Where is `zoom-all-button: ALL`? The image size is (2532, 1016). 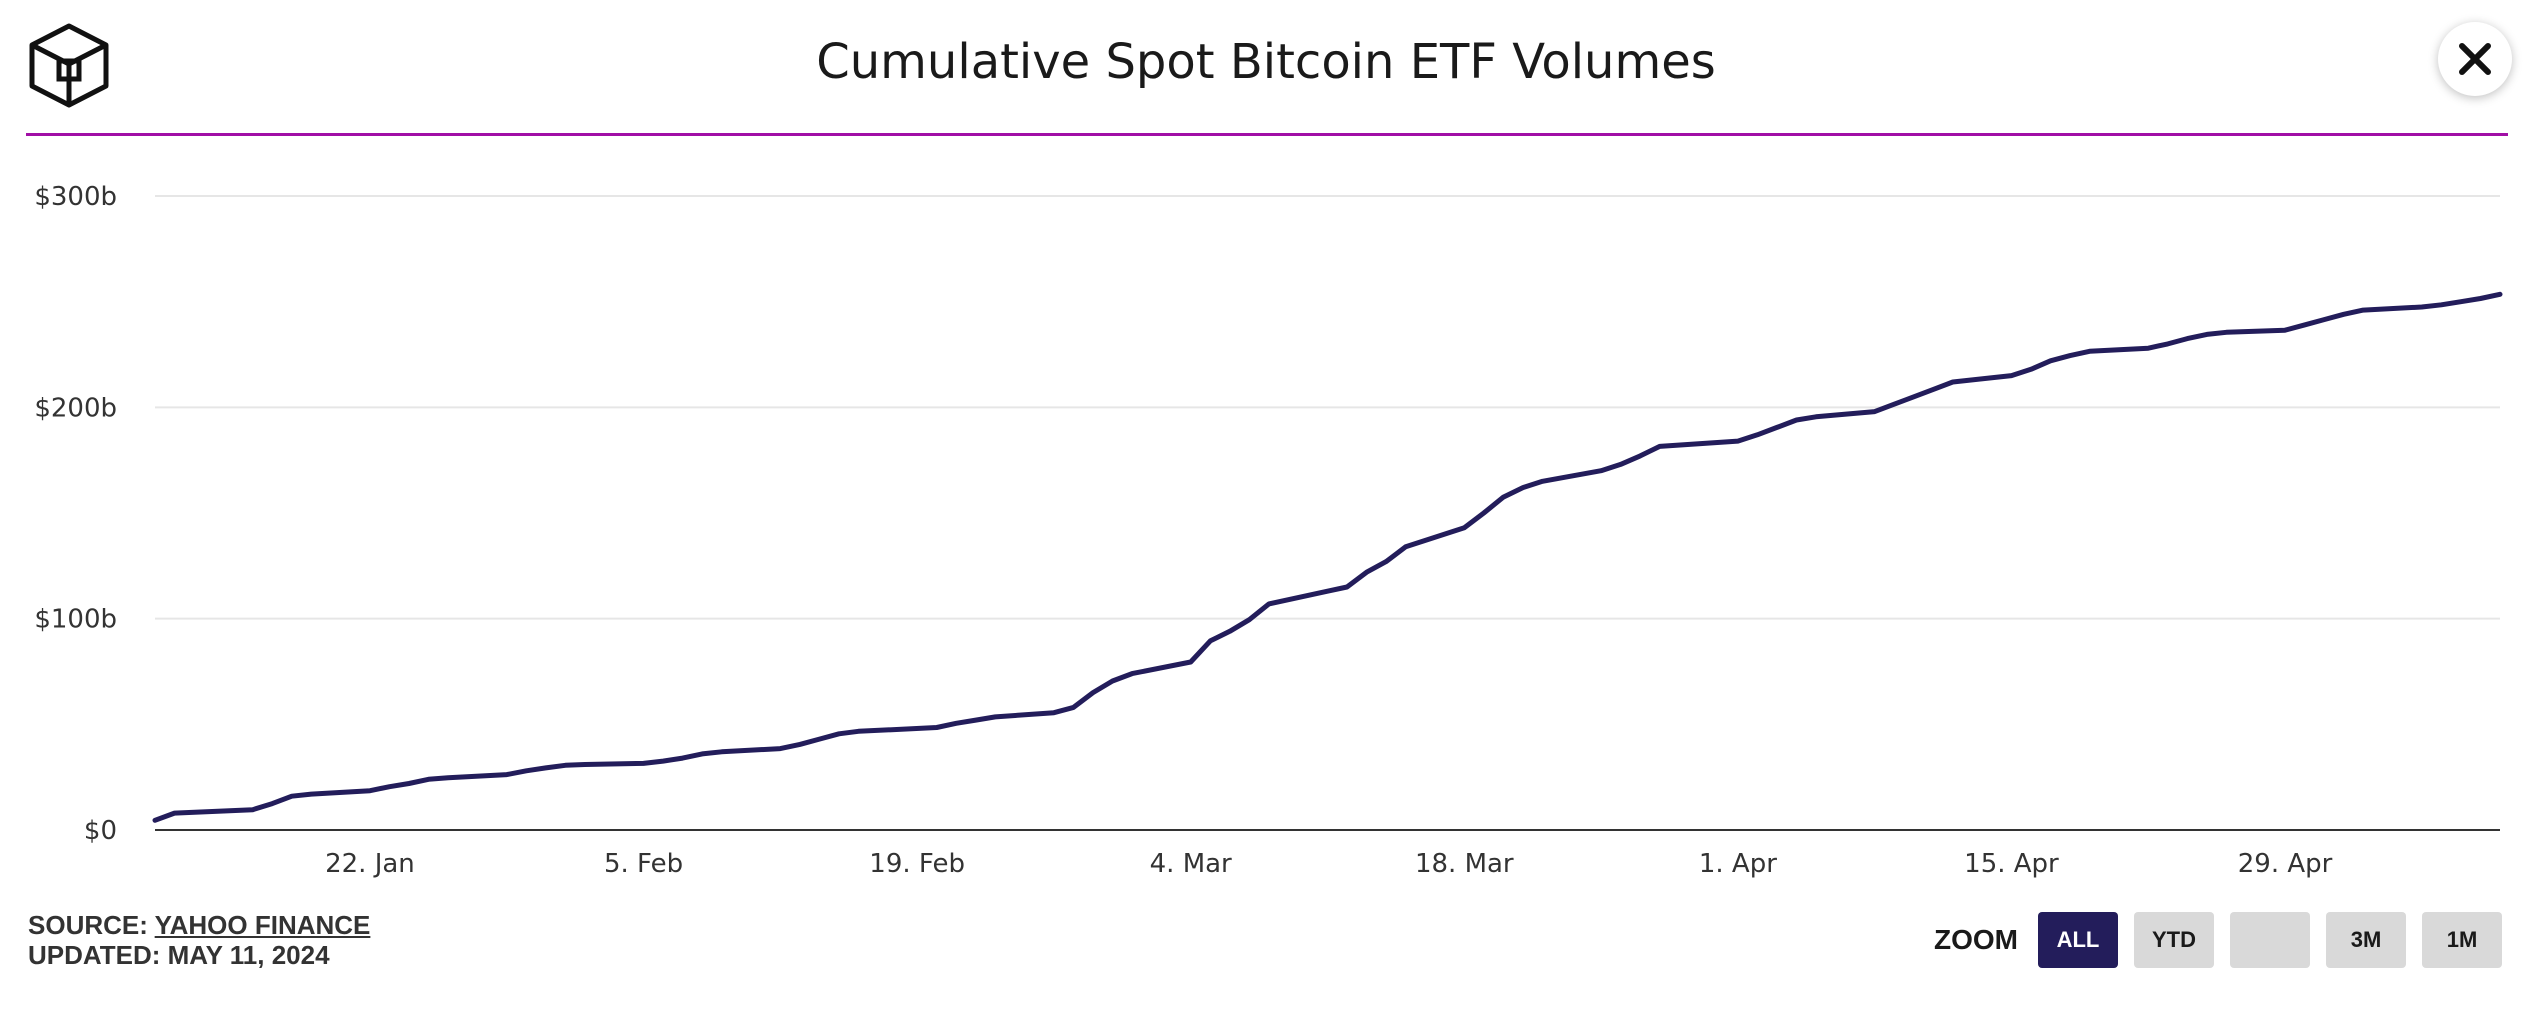 zoom-all-button: ALL is located at coordinates (2078, 940).